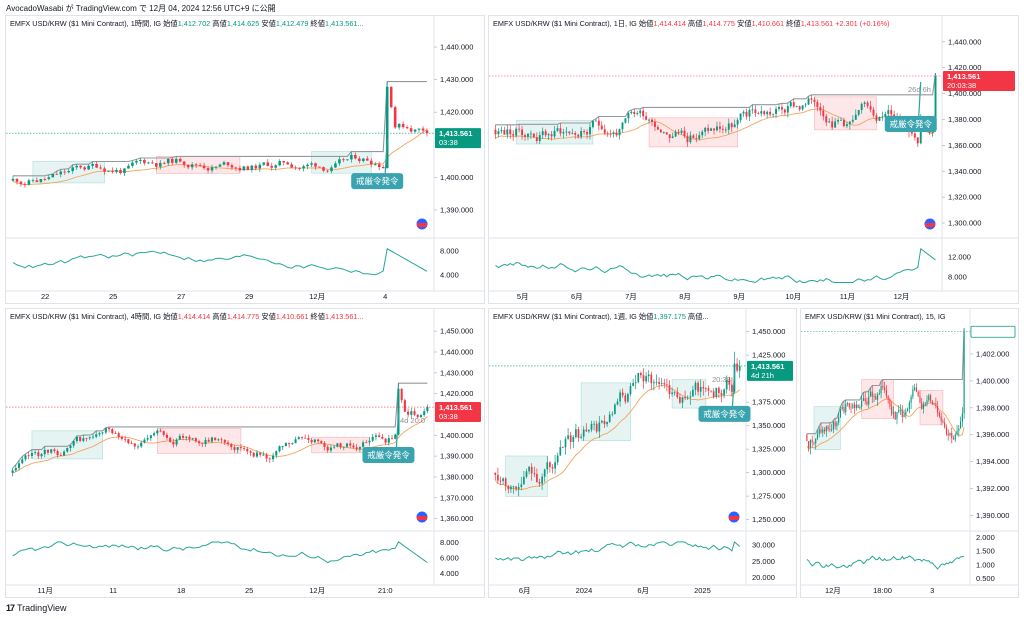 This screenshot has height=619, width=1024. Describe the element at coordinates (448, 416) in the screenshot. I see `last-price-tag-countdown: 03:38` at that location.